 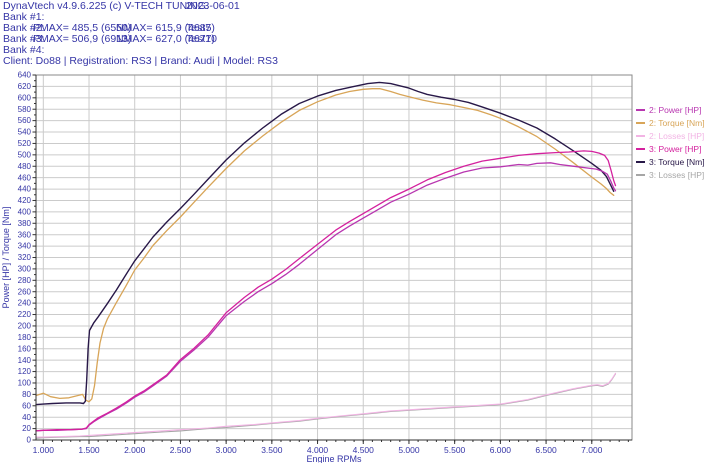 What do you see at coordinates (201, 39) in the screenshot?
I see `bank-test: Test10` at bounding box center [201, 39].